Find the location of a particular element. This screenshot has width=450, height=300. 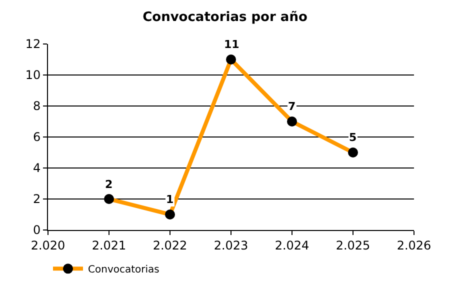

x-tick-label: 2.023 is located at coordinates (231, 245).